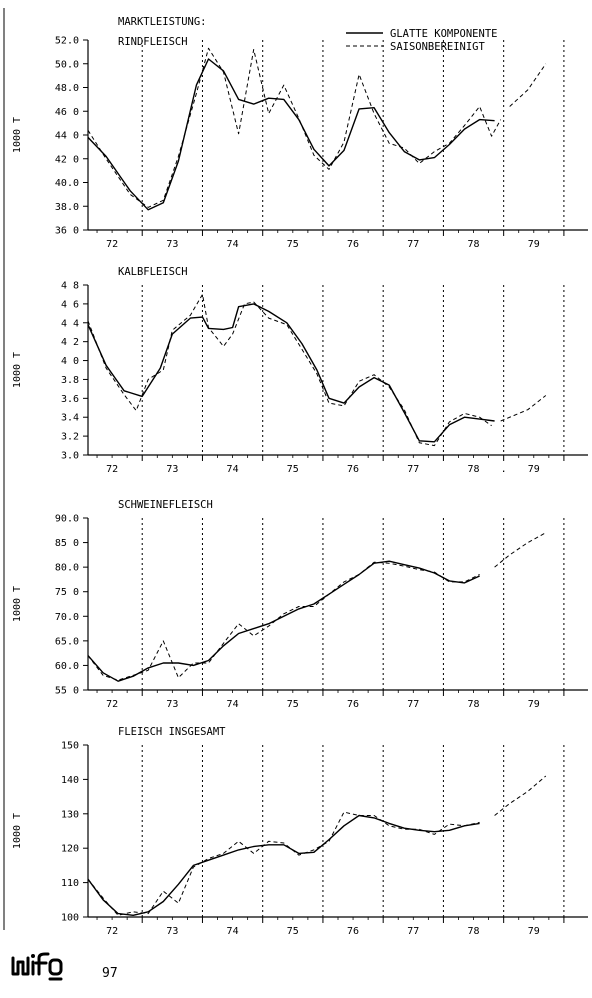 The height and width of the screenshot is (998, 592). I want to click on y-tick-label: 90.0, so click(67, 519).